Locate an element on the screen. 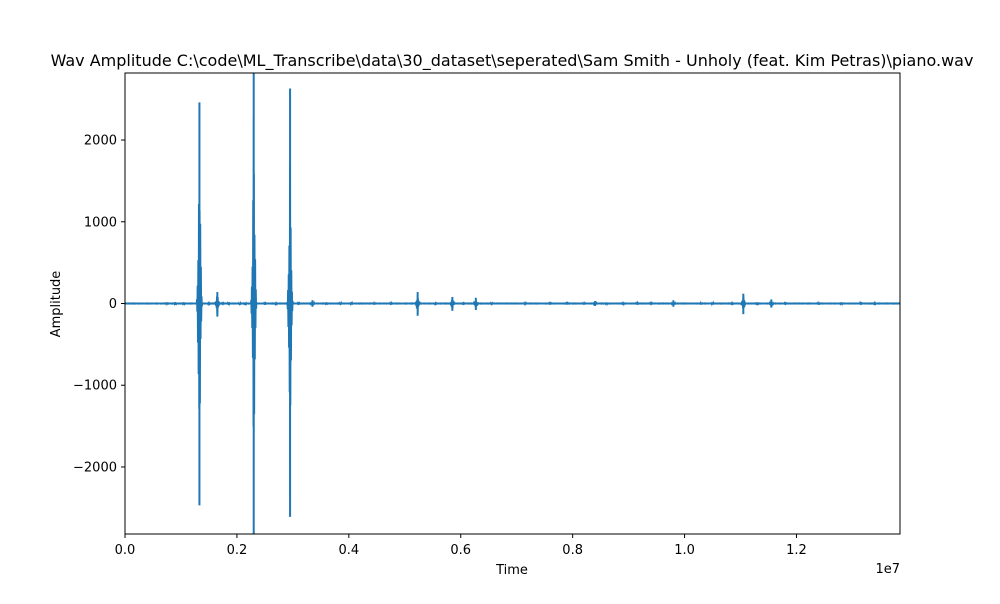  x-tick-label: 0.8 is located at coordinates (572, 550).